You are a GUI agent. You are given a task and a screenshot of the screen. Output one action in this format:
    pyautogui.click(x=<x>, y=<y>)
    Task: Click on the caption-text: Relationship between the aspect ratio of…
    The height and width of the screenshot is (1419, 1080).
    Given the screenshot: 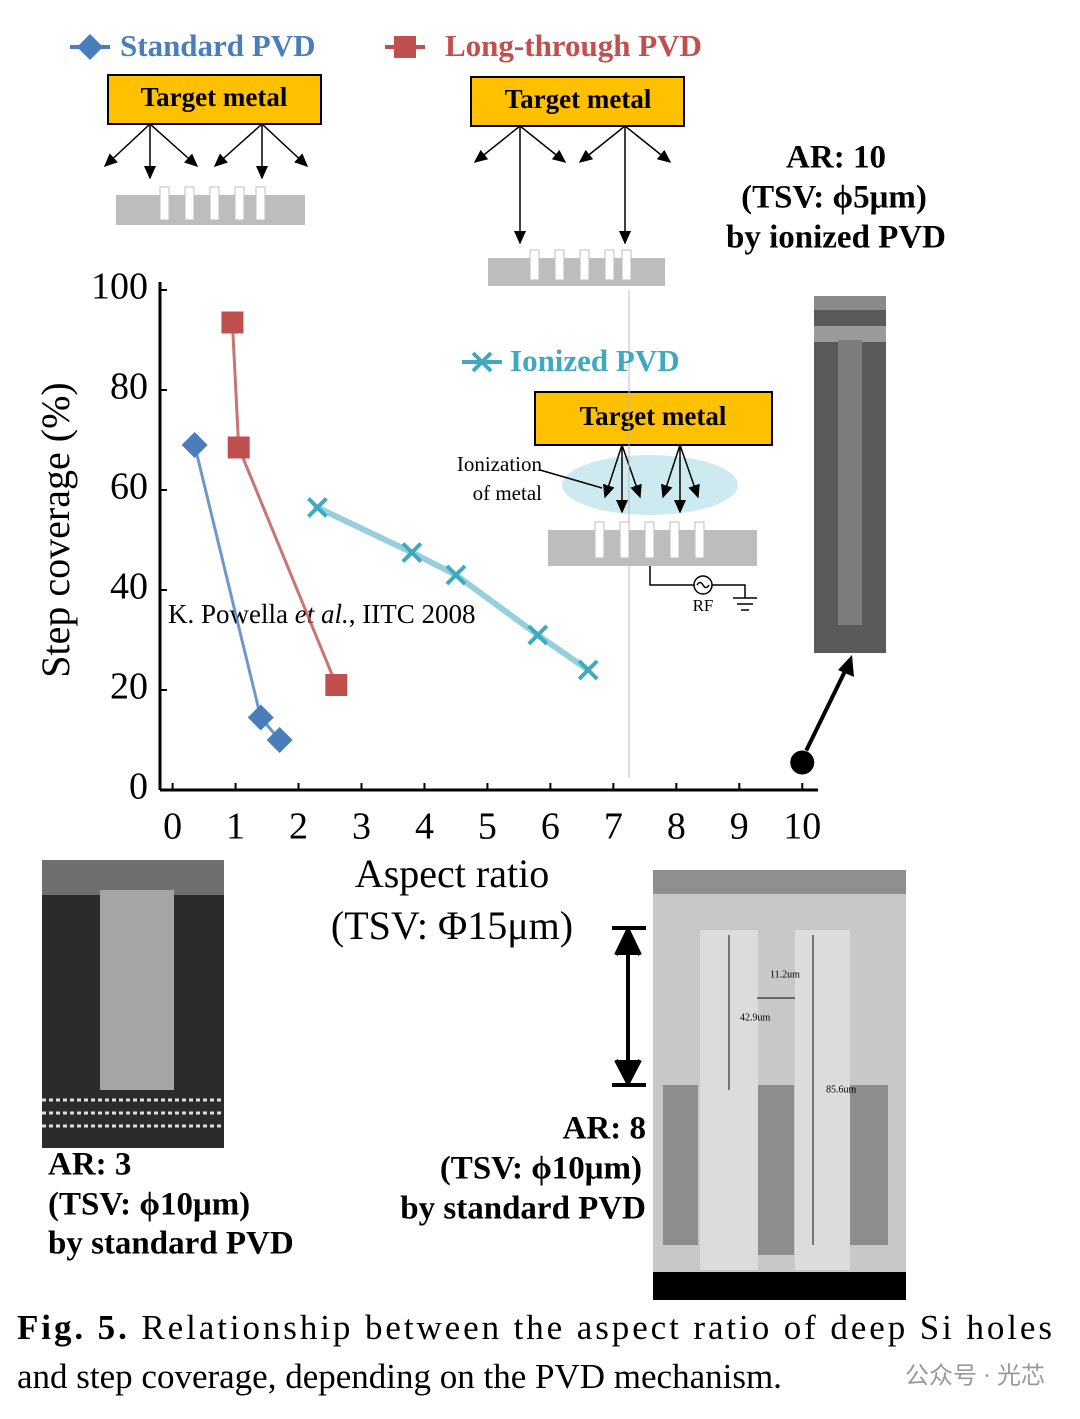 What is the action you would take?
    pyautogui.click(x=596, y=1327)
    